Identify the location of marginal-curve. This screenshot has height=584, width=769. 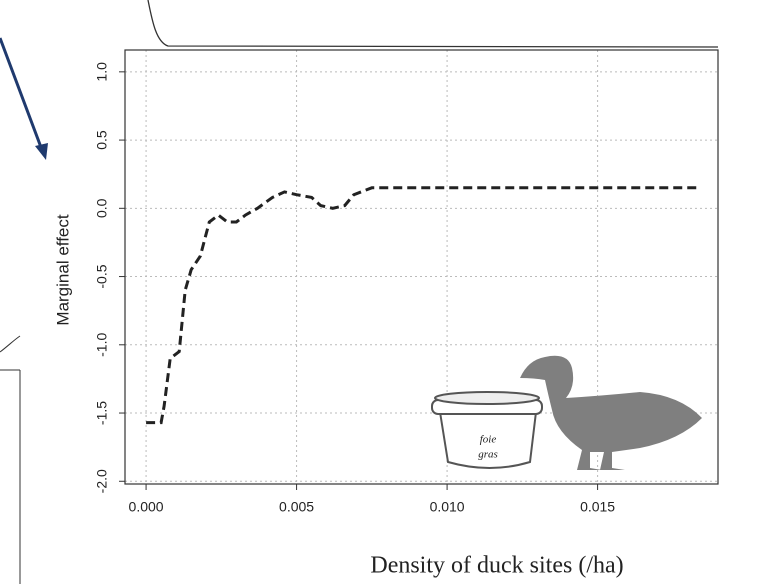
(433, 24).